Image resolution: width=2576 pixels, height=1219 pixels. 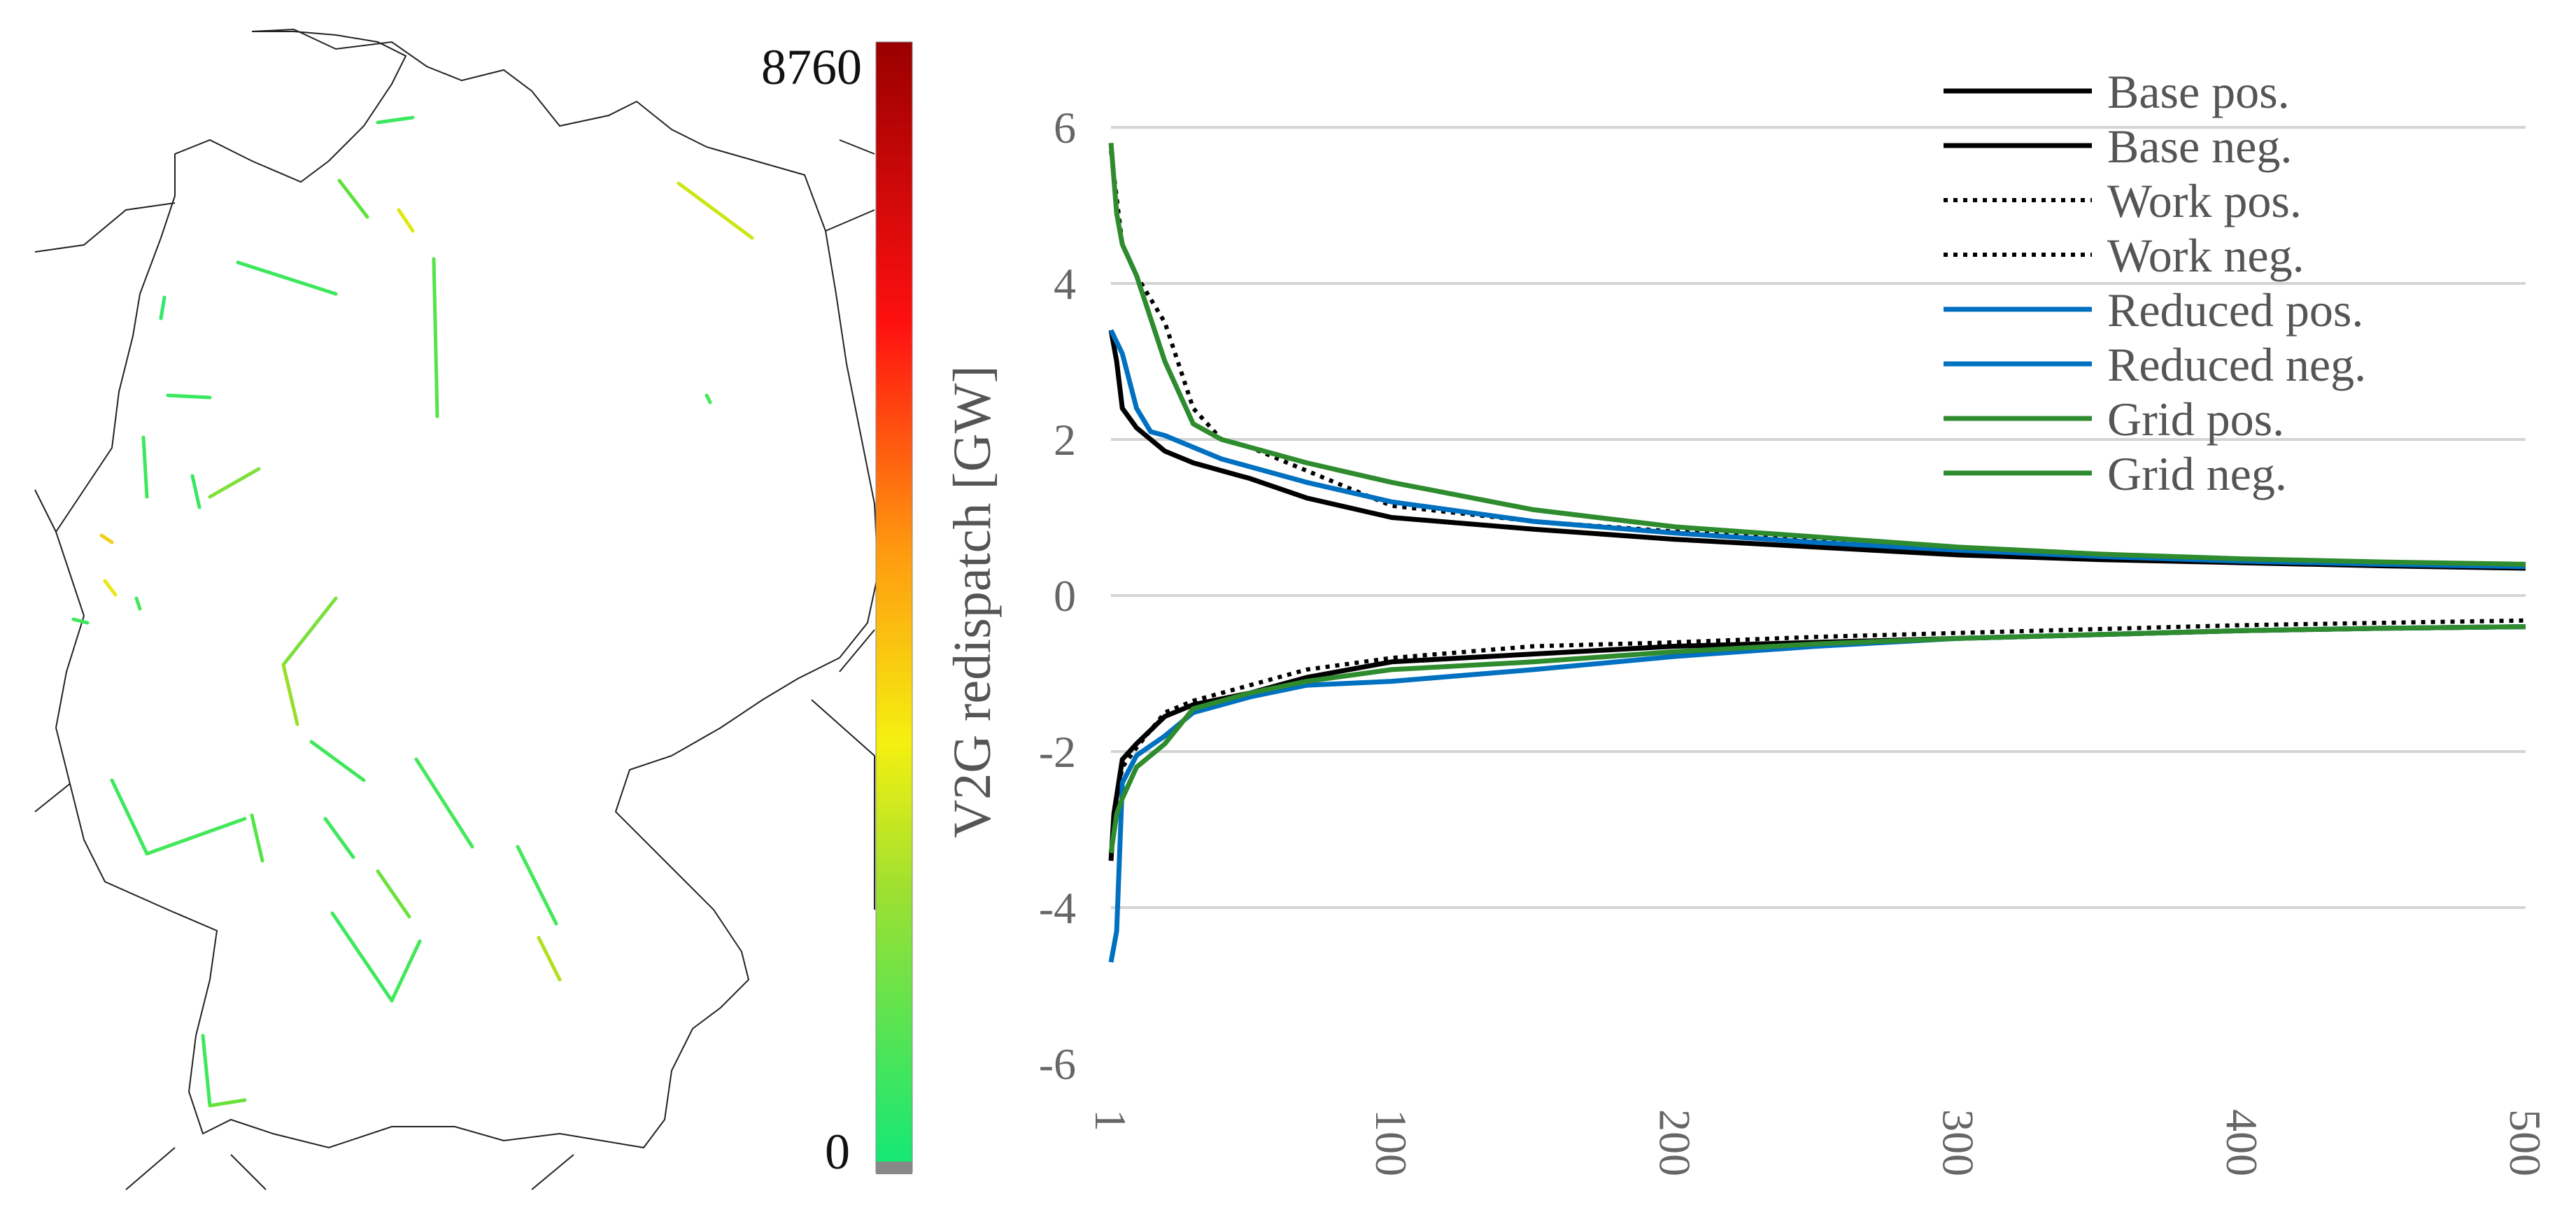 I want to click on x-tick-label: 100, so click(x=1391, y=1142).